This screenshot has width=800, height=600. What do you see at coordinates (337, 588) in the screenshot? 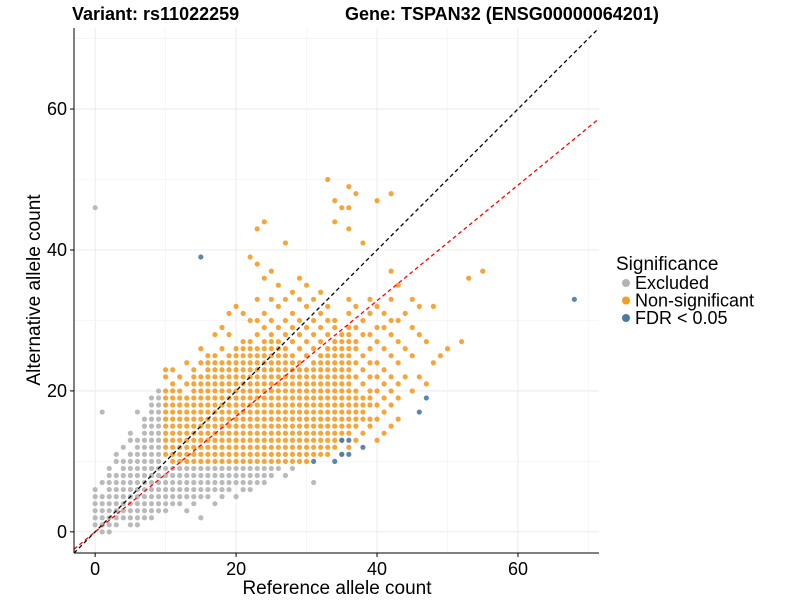
I see `x-axis-title: Reference allele count` at bounding box center [337, 588].